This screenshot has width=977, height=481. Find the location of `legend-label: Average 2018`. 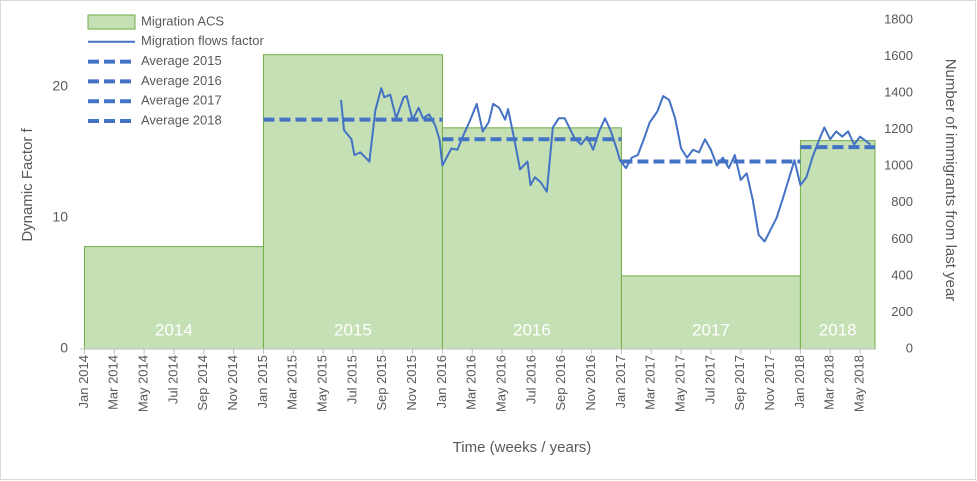

legend-label: Average 2018 is located at coordinates (181, 119).